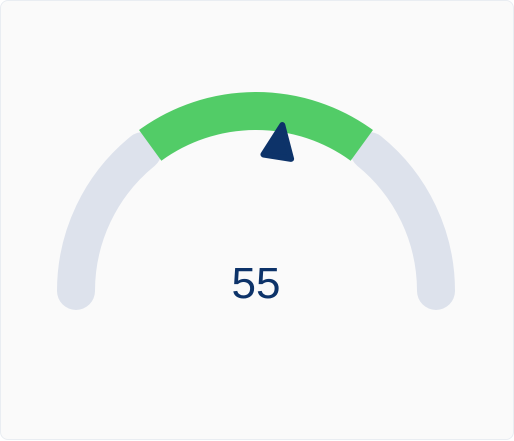 This screenshot has height=441, width=514. What do you see at coordinates (256, 126) in the screenshot?
I see `gauge-highlight-band` at bounding box center [256, 126].